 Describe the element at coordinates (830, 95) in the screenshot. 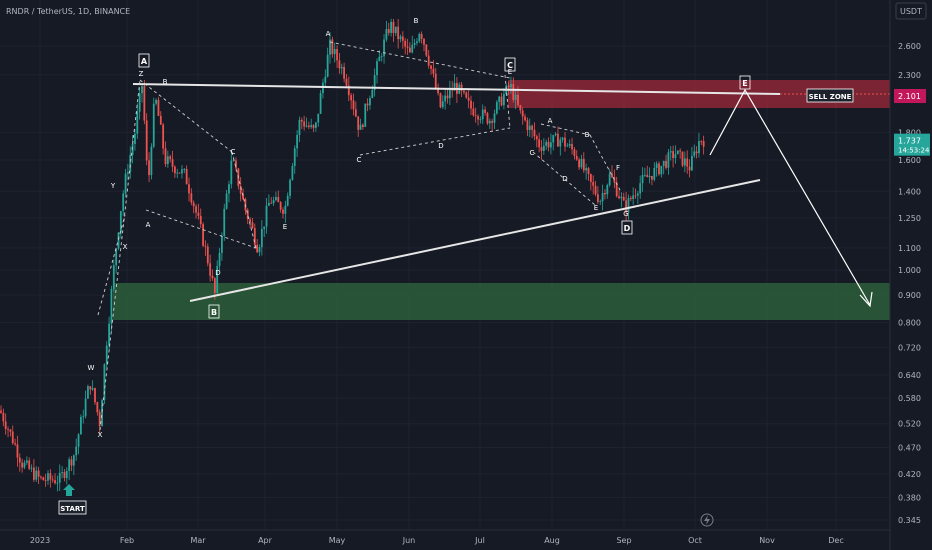

I see `sell-zone-box` at that location.